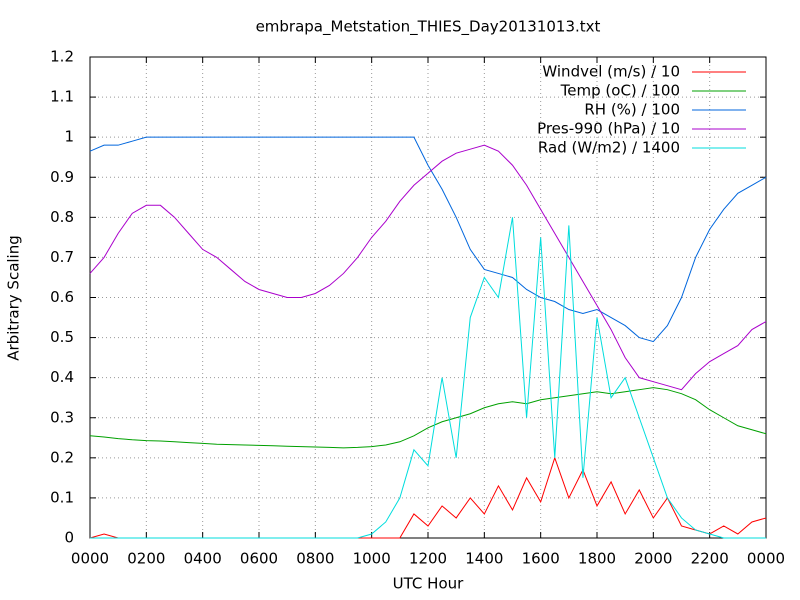 The width and height of the screenshot is (800, 600). What do you see at coordinates (597, 559) in the screenshot?
I see `x-tick-label: 1800` at bounding box center [597, 559].